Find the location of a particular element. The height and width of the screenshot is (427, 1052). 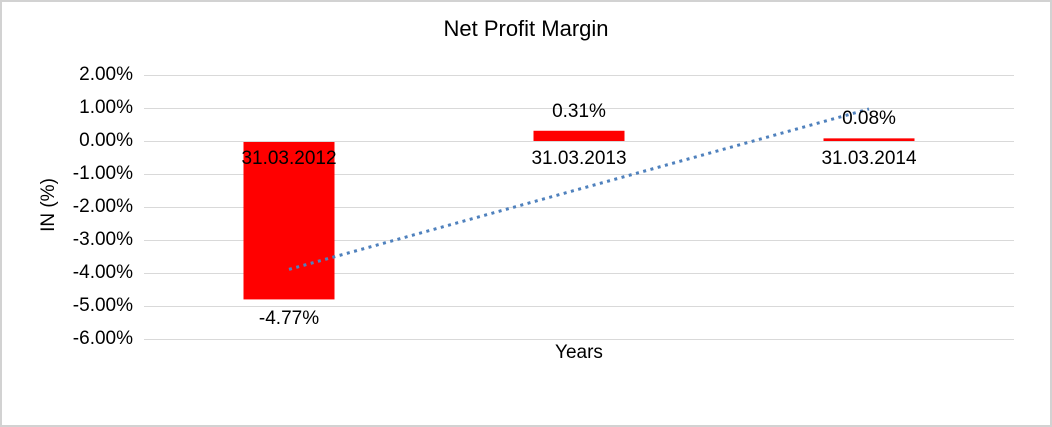

category-label: 31.03.2014 is located at coordinates (869, 158).